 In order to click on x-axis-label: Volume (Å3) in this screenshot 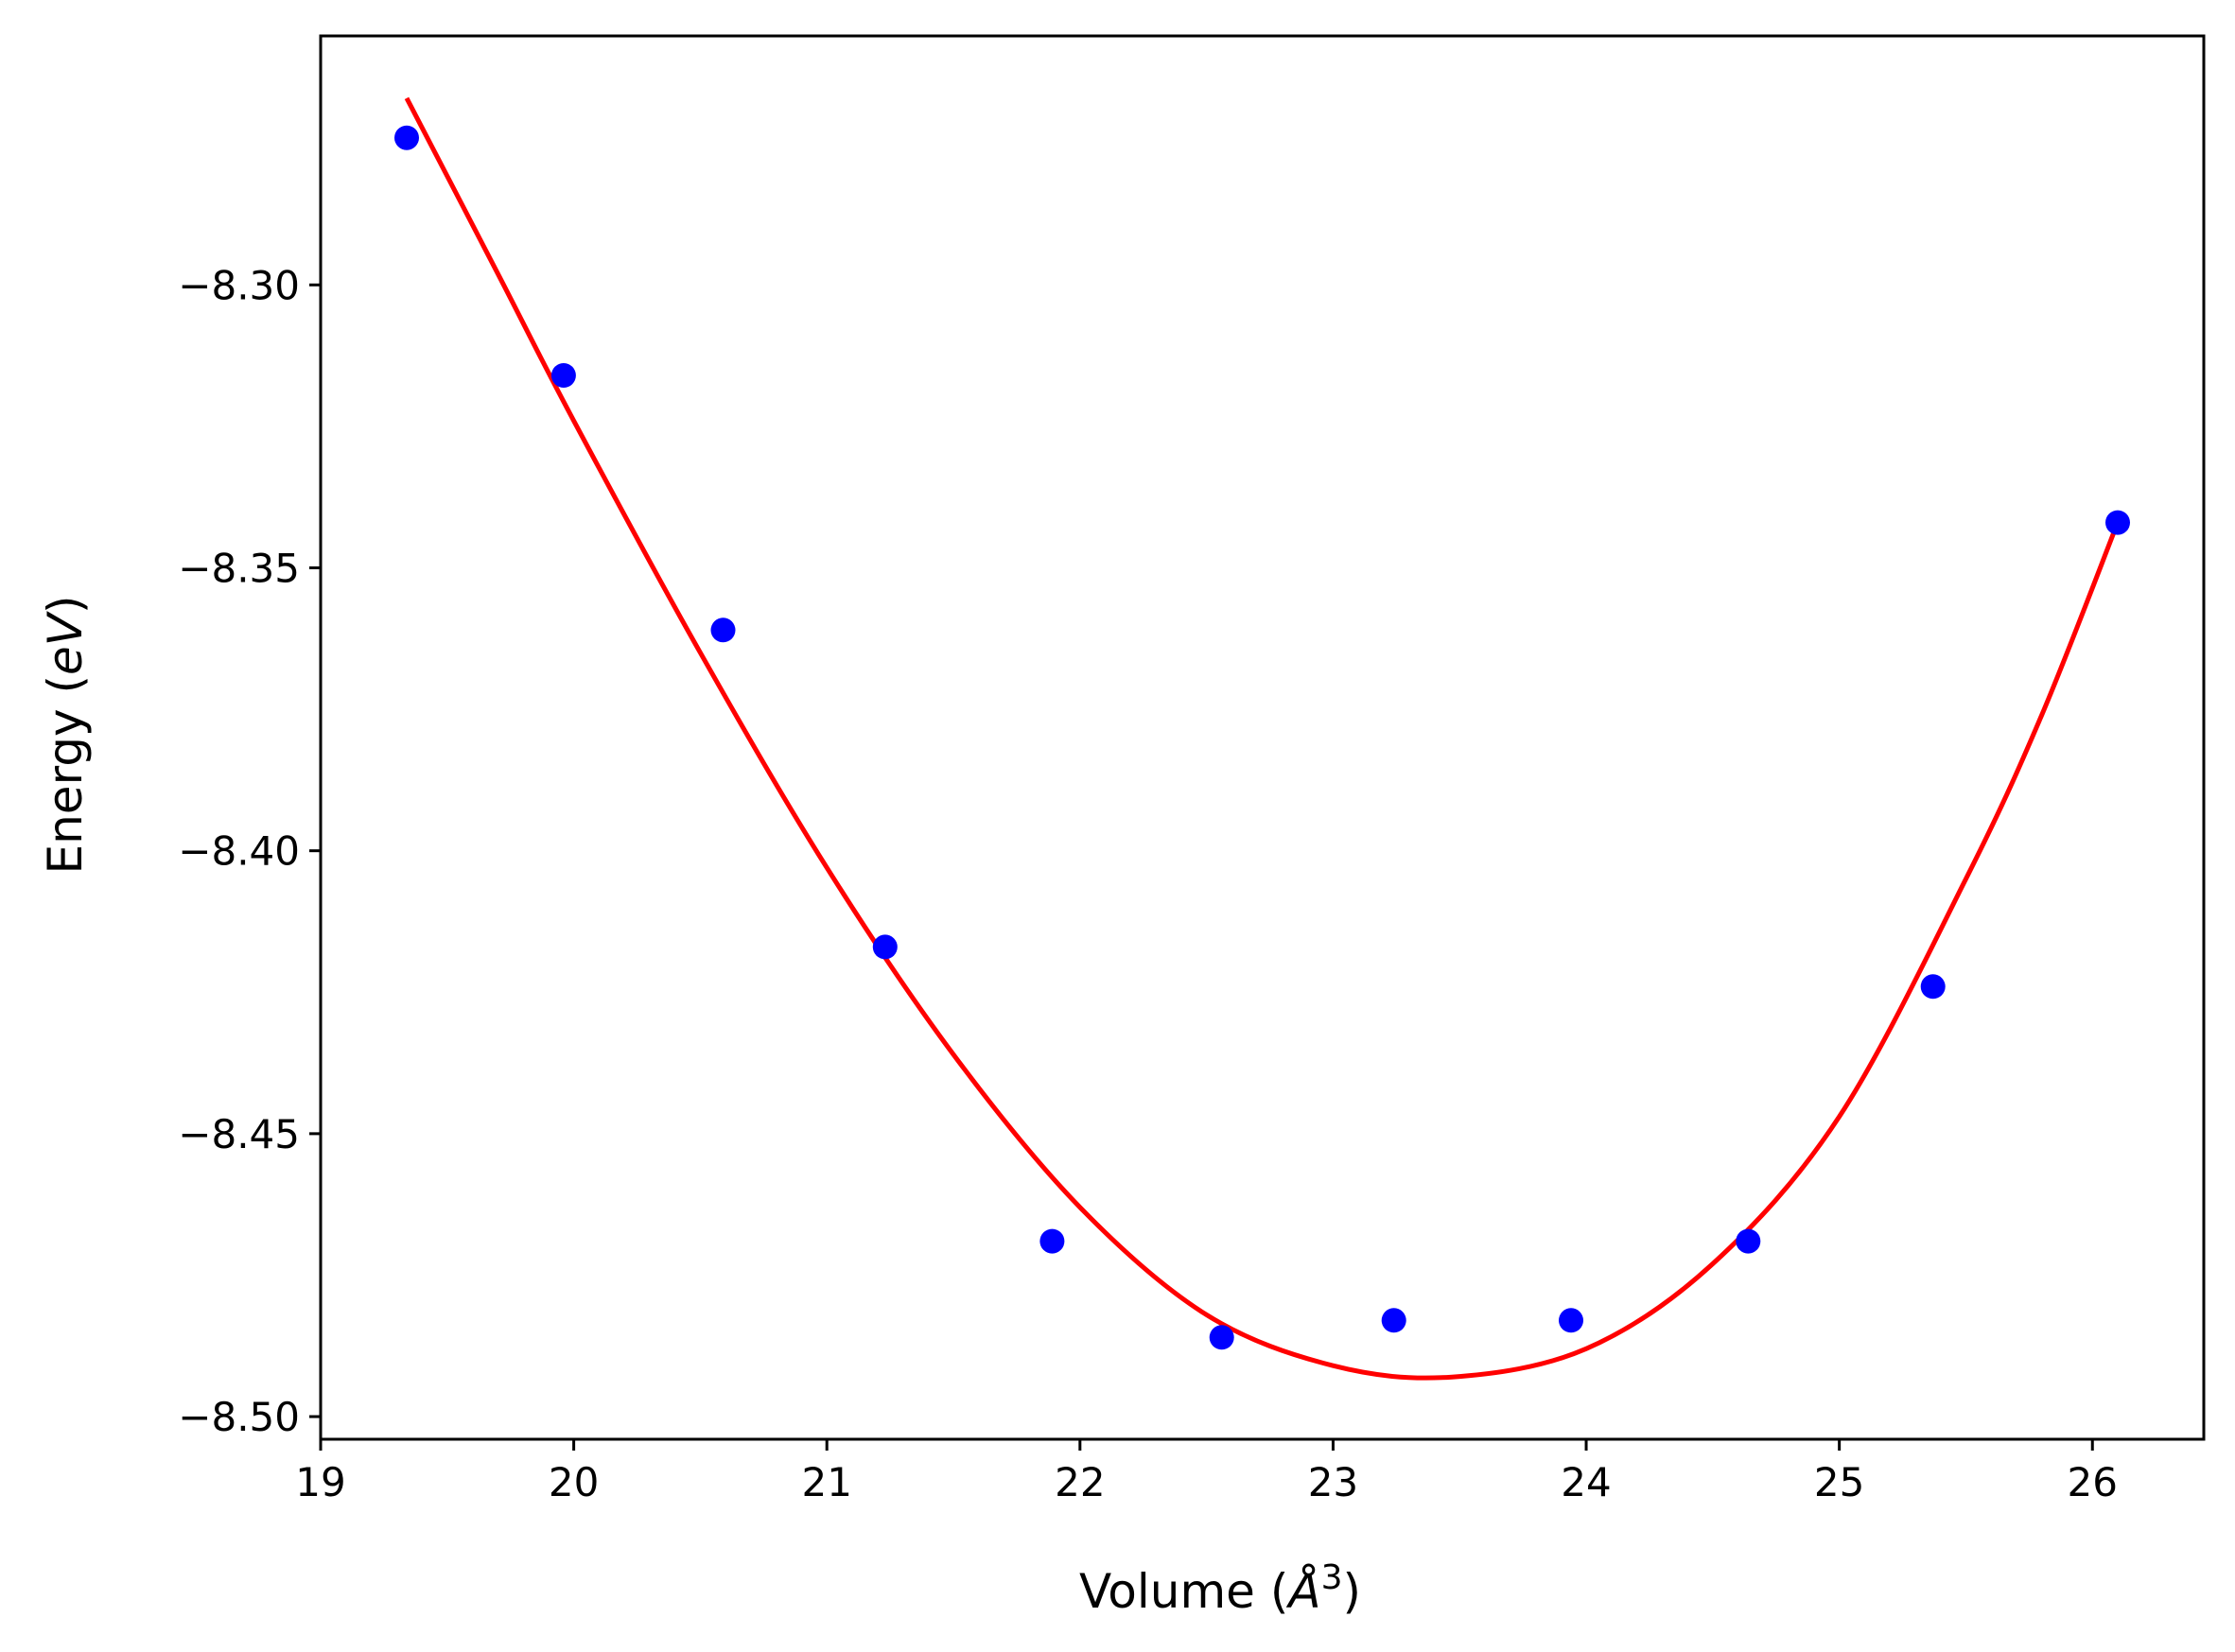, I will do `click(1220, 1588)`.